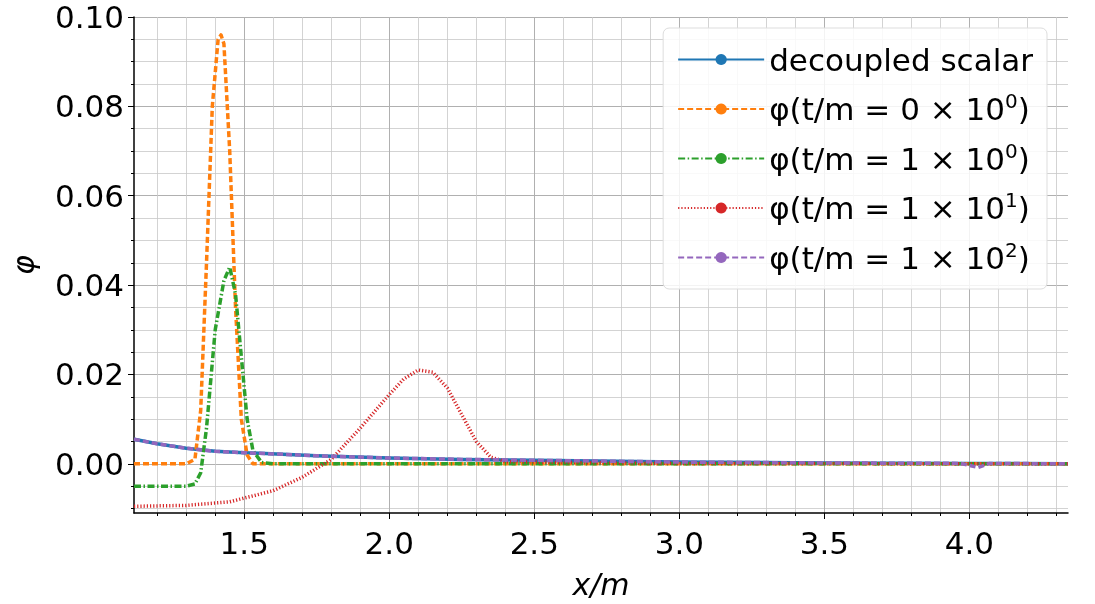  I want to click on y-tick-label: 0.02, so click(89, 374).